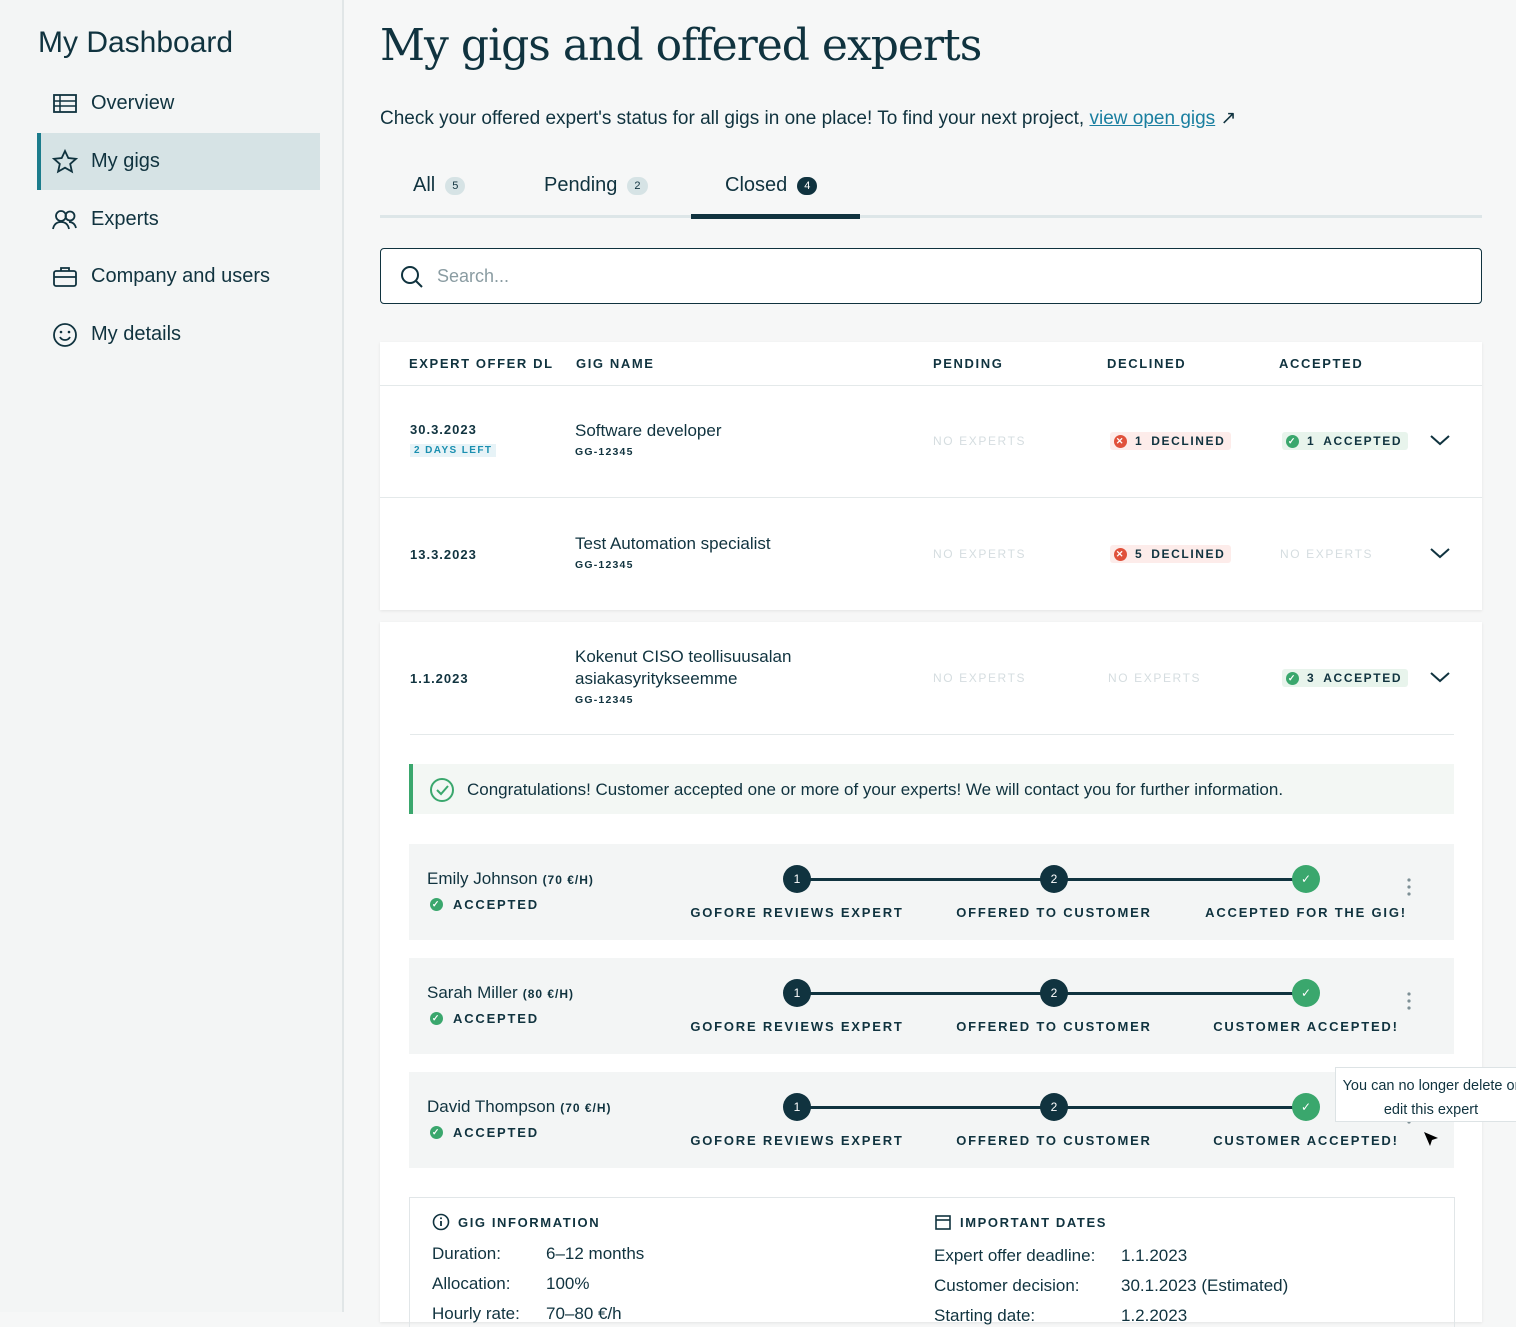 Image resolution: width=1516 pixels, height=1327 pixels. I want to click on nav-item: Company and users, so click(180, 276).